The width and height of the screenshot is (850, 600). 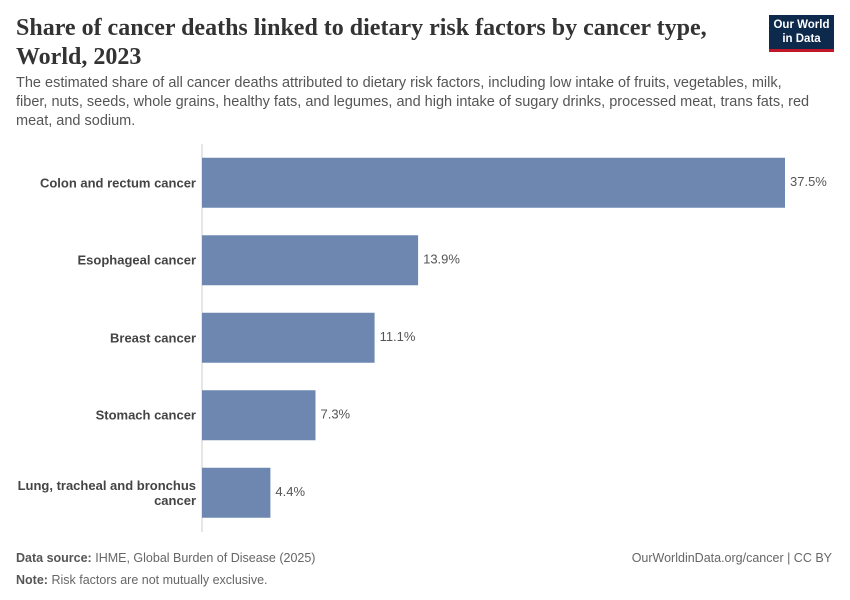 What do you see at coordinates (159, 580) in the screenshot?
I see `note: Risk factors are not mutually exclusive.` at bounding box center [159, 580].